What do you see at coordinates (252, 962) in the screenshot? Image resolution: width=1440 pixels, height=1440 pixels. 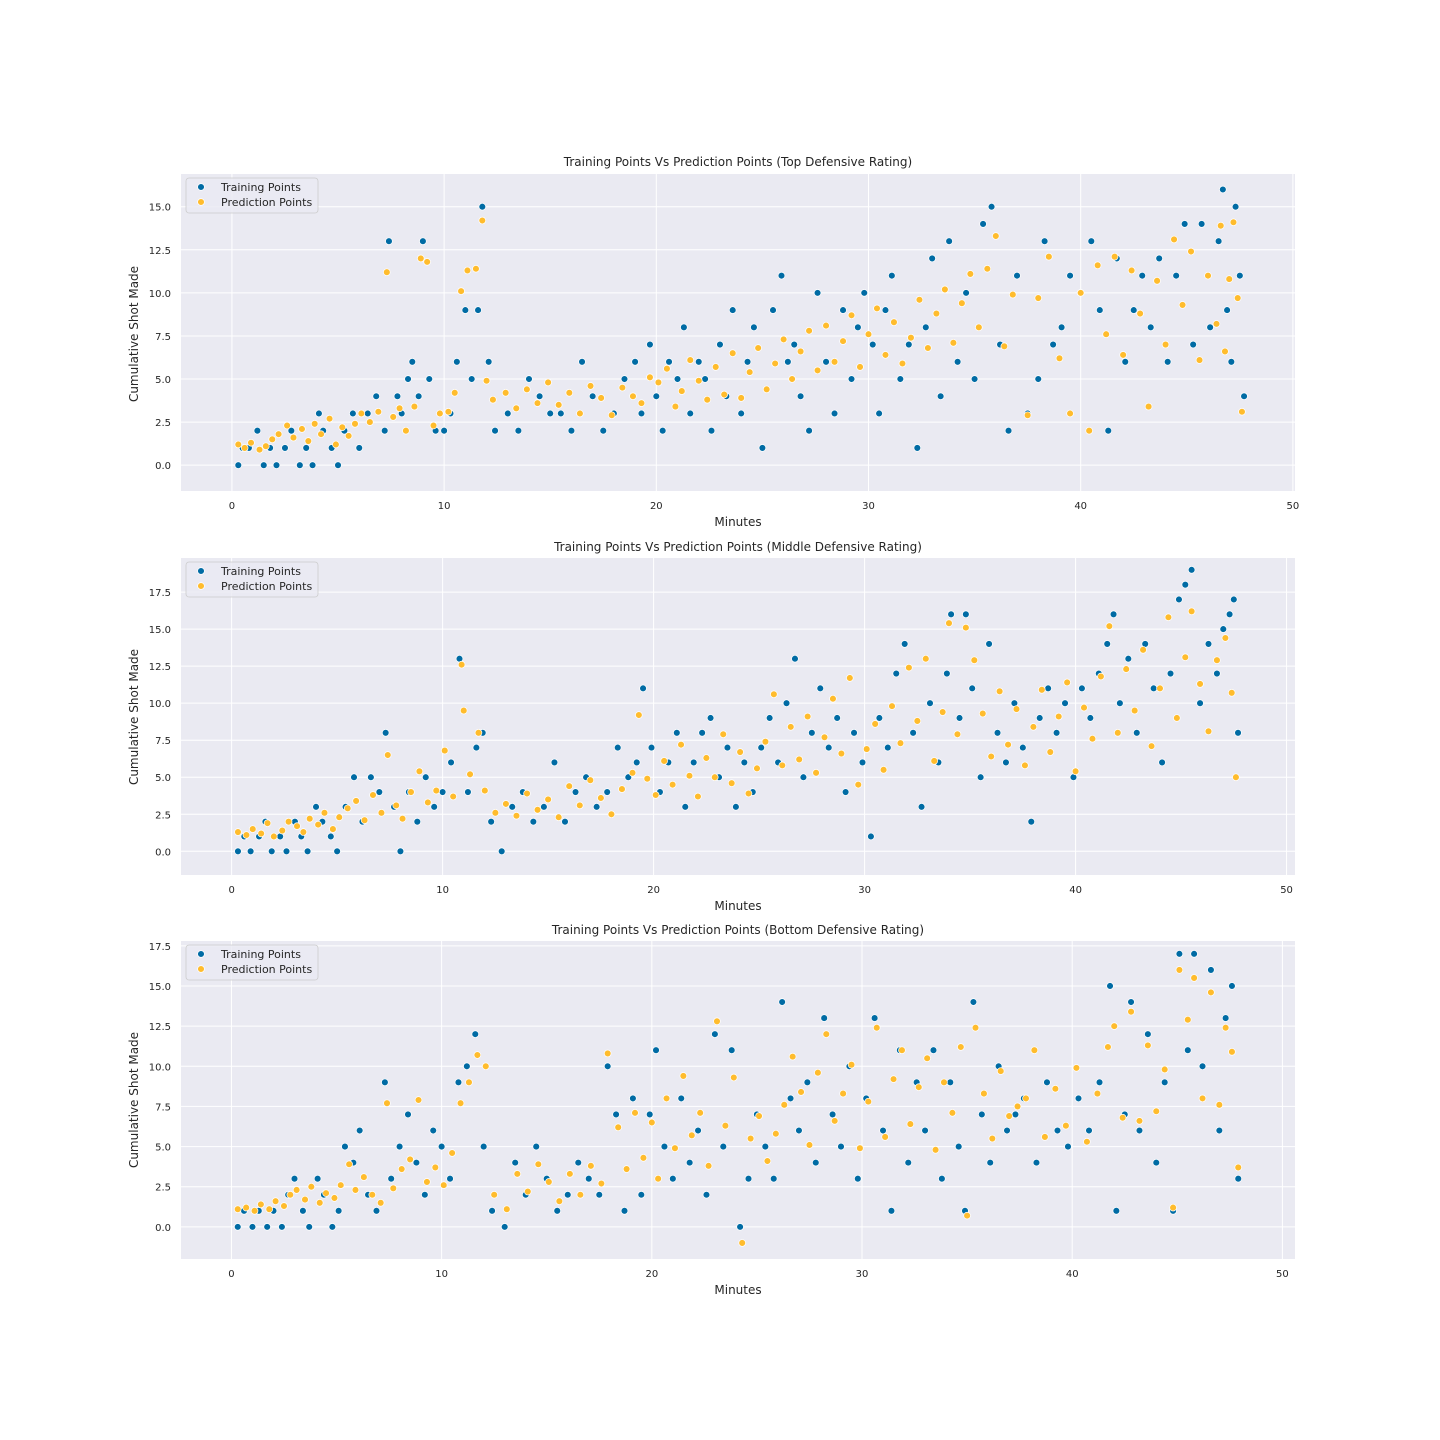 I see `legend-box` at bounding box center [252, 962].